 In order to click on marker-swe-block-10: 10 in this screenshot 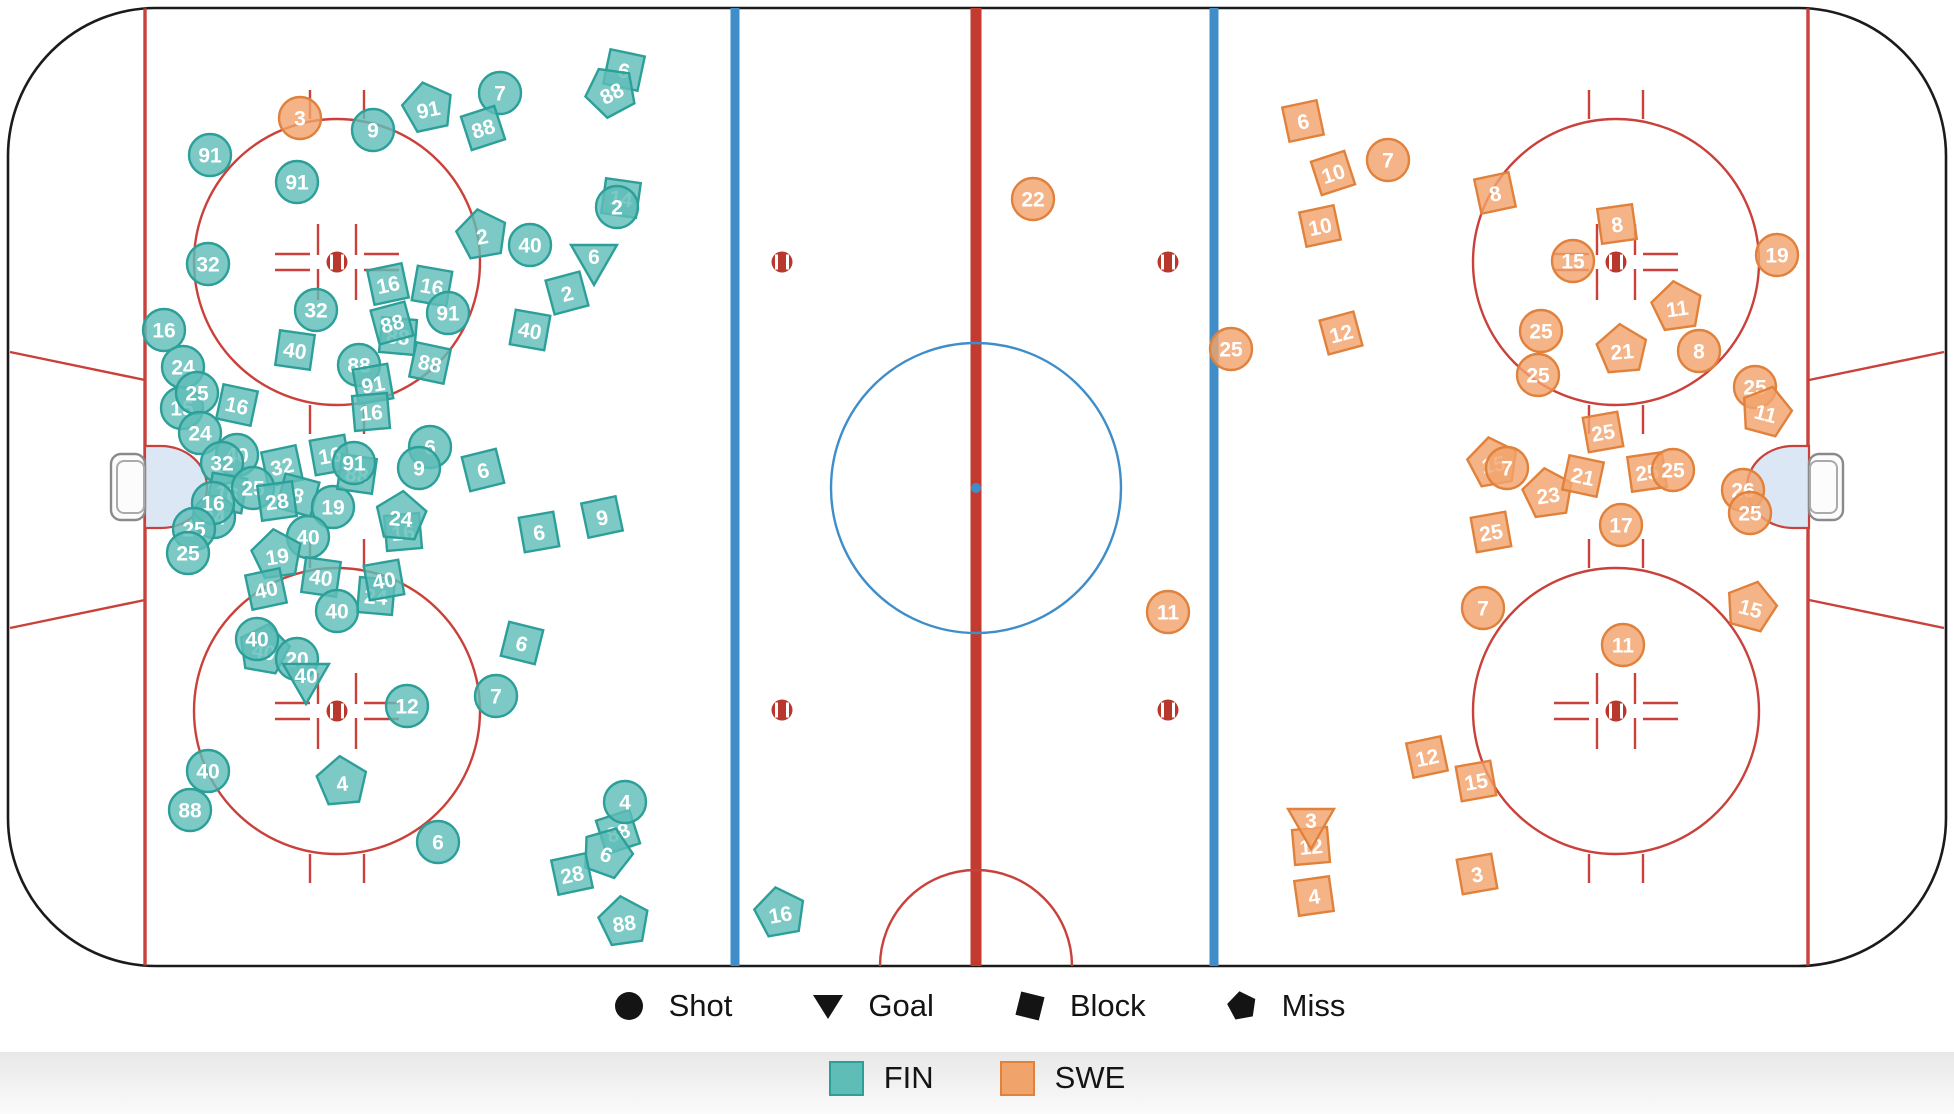, I will do `click(1320, 226)`.